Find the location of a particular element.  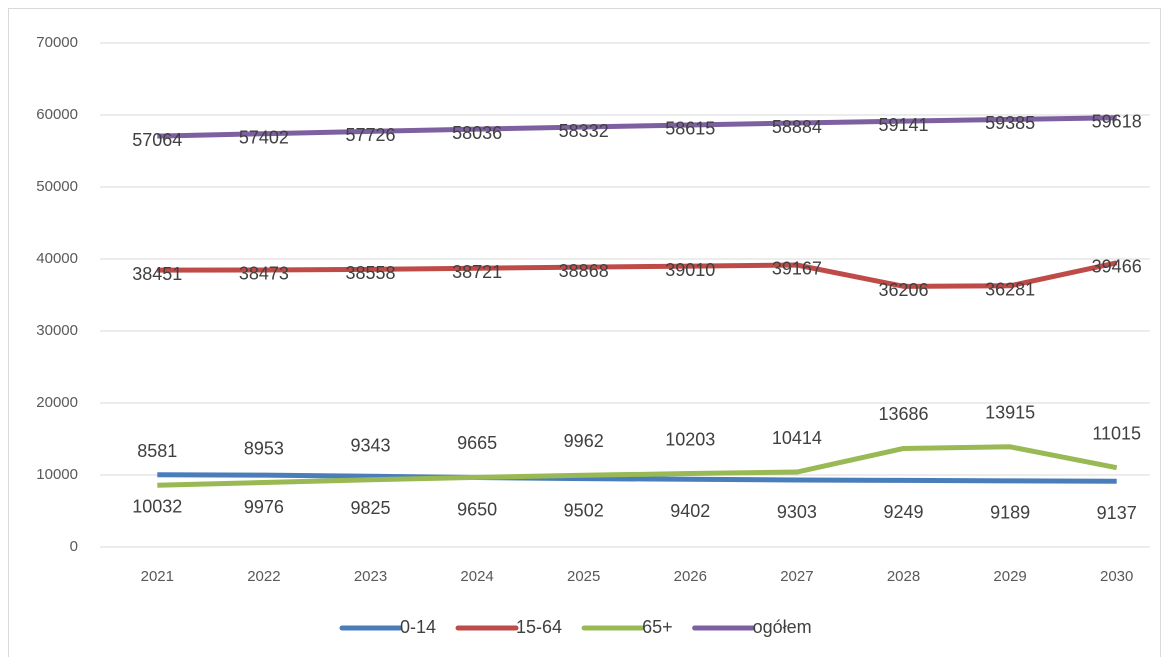

data-label: 58036 is located at coordinates (477, 133).